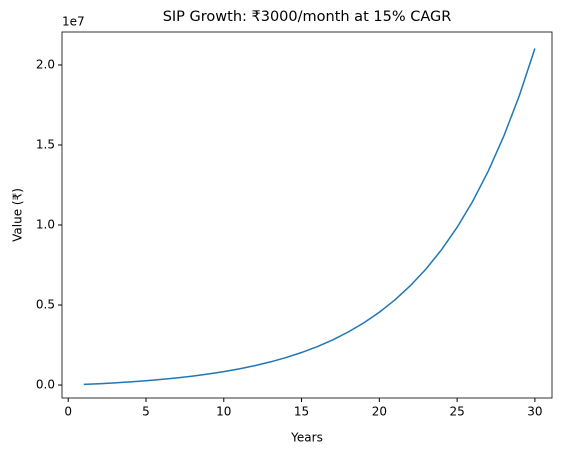  Describe the element at coordinates (456, 412) in the screenshot. I see `x-tick-label: 25` at that location.